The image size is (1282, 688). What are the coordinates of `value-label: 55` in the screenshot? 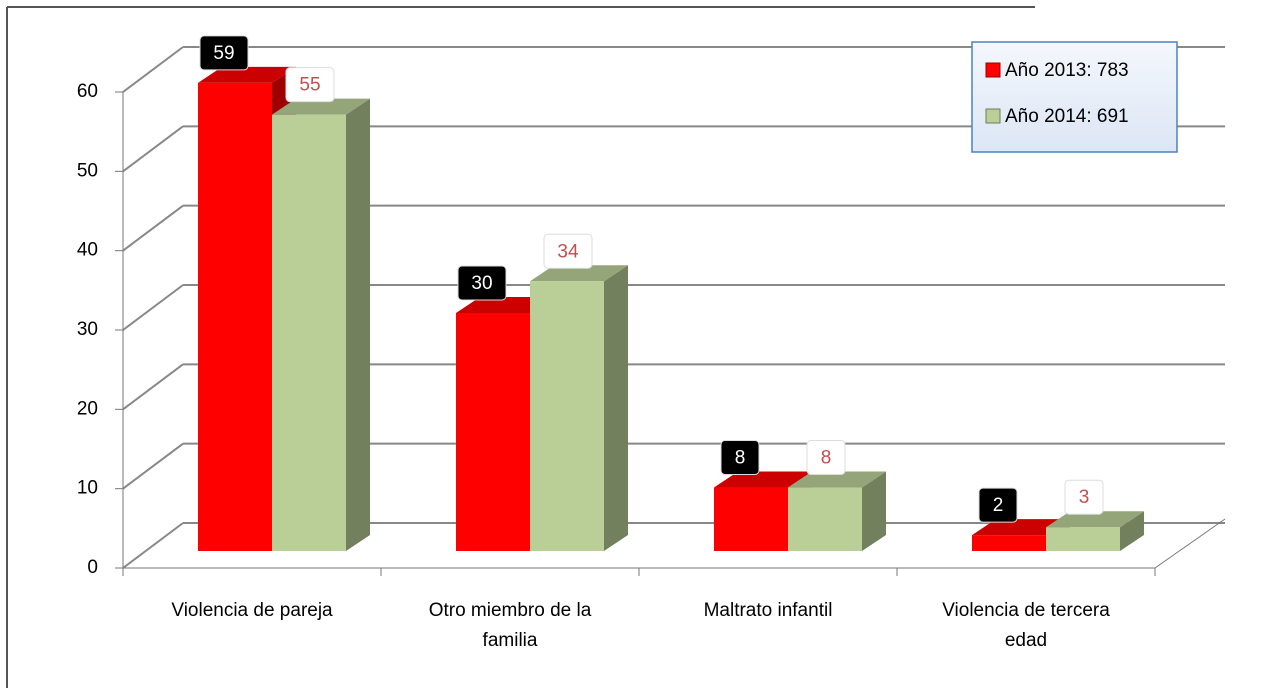 It's located at (309, 85).